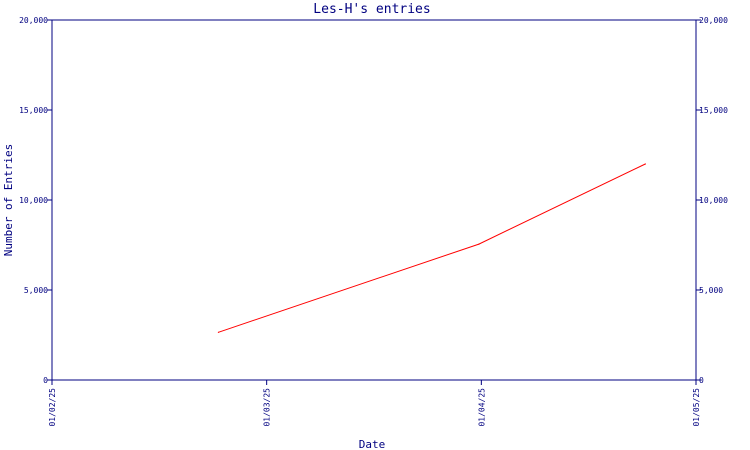  I want to click on y-tick-label-left: 20,000, so click(33, 20).